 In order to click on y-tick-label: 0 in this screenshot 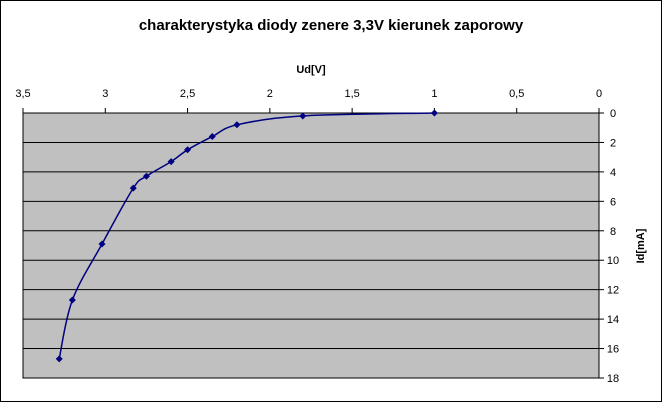, I will do `click(613, 114)`.